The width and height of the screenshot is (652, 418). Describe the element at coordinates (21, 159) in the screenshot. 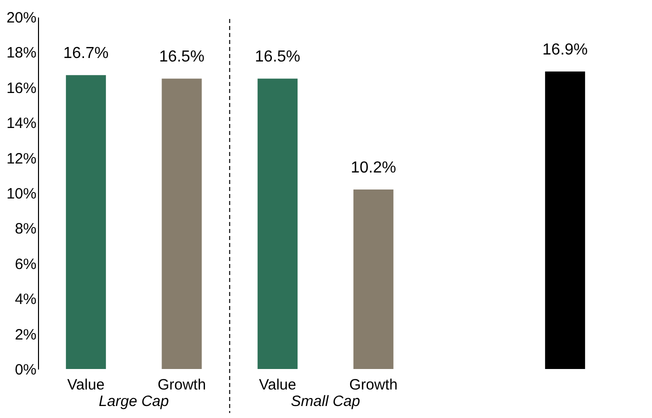

I see `y-tick-label: 12%` at that location.